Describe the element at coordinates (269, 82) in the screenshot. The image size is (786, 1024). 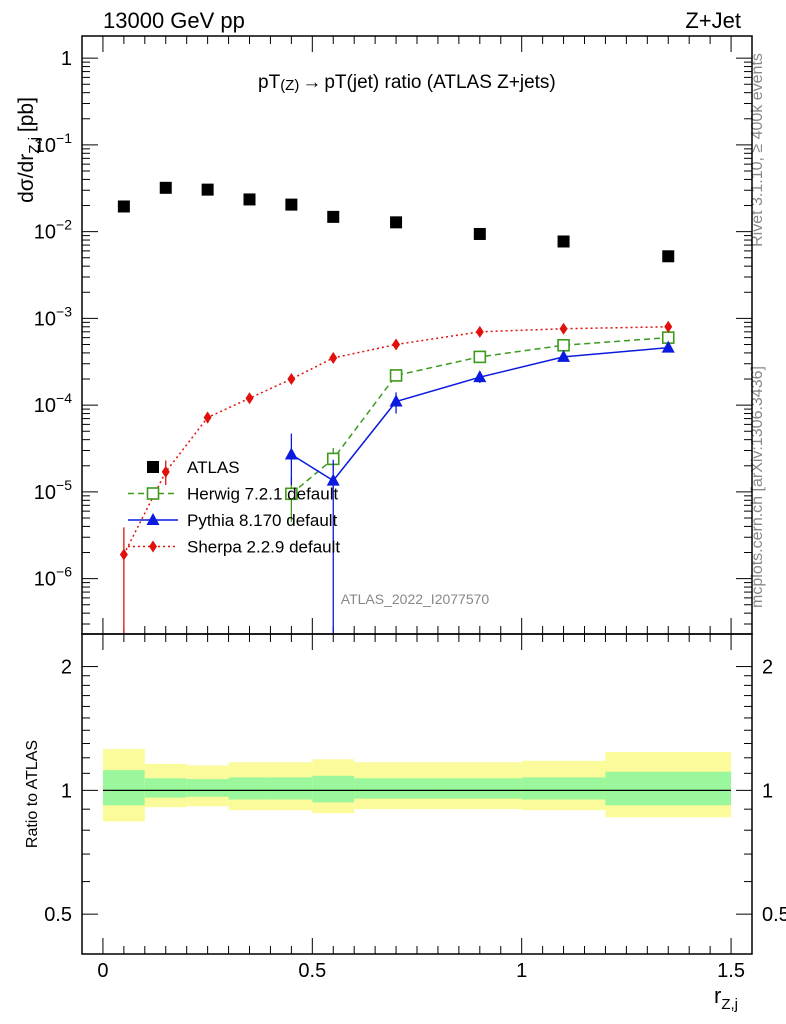
I see `plot-title-main: pT` at that location.